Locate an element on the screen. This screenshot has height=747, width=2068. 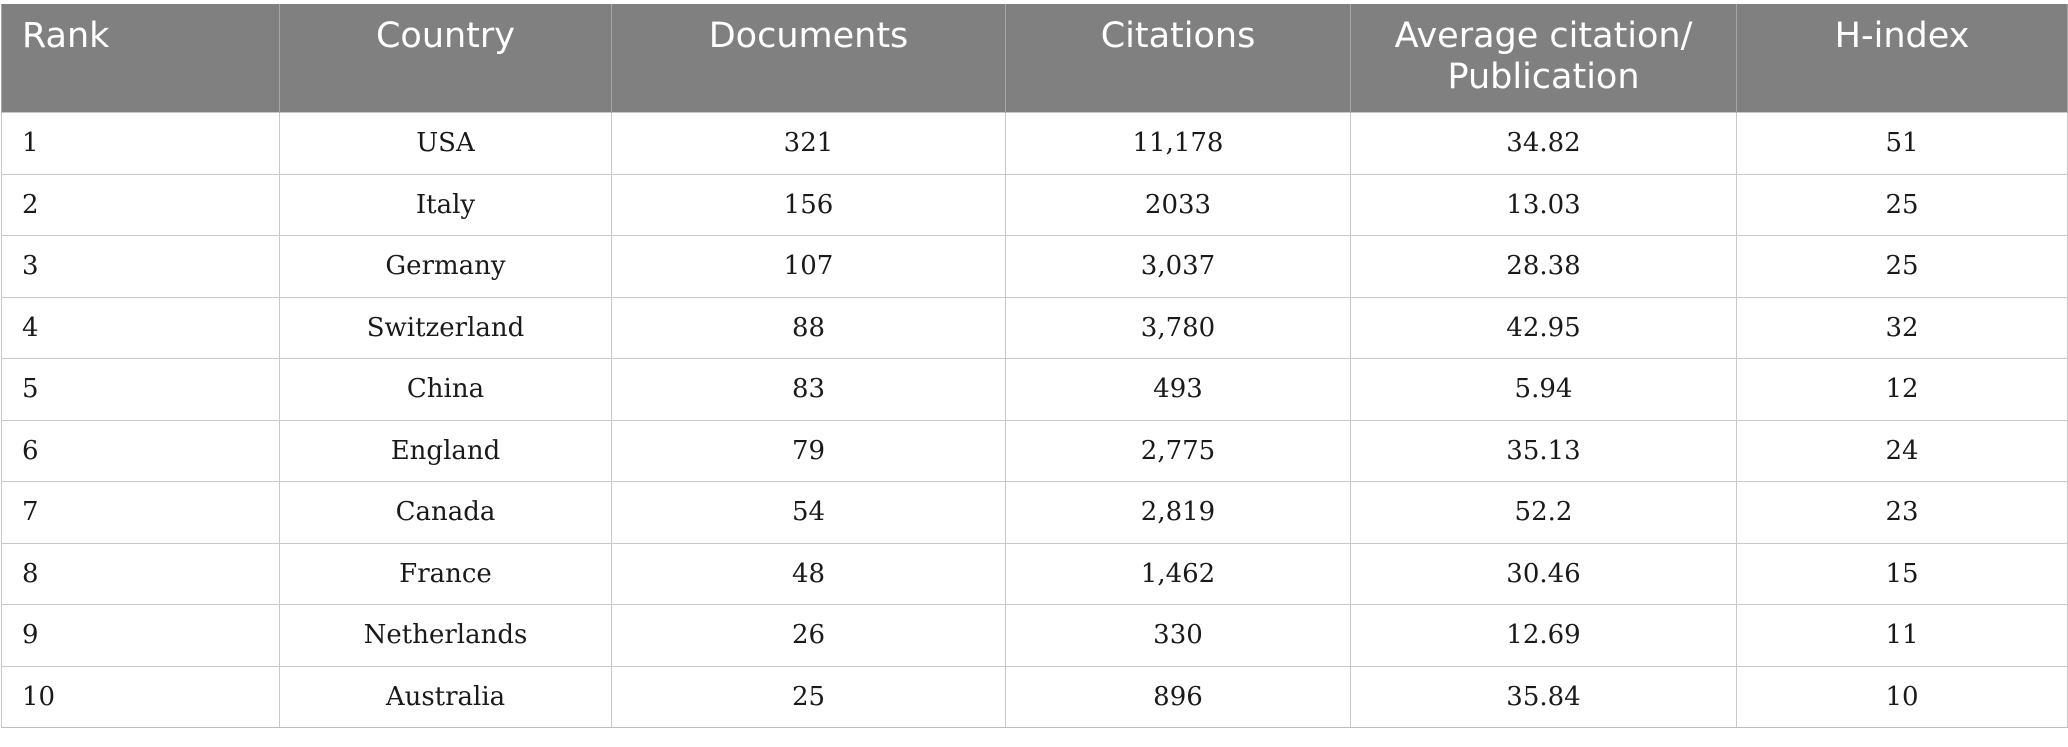
cell-documents: 107 is located at coordinates (808, 266).